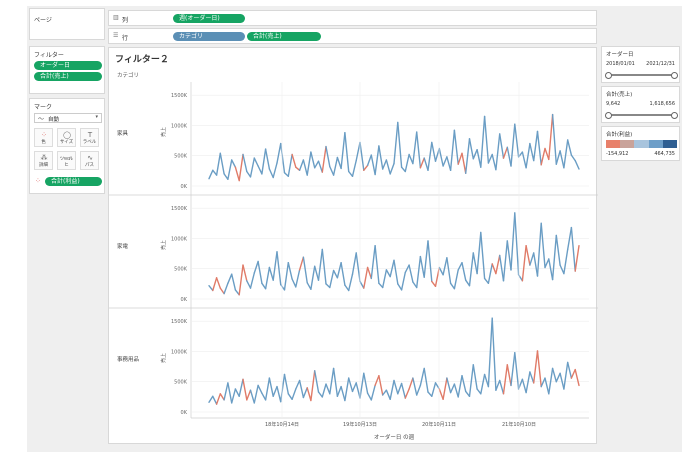 Image resolution: width=700 pixels, height=462 pixels. I want to click on rows-pill-category: カテゴリ, so click(209, 36).